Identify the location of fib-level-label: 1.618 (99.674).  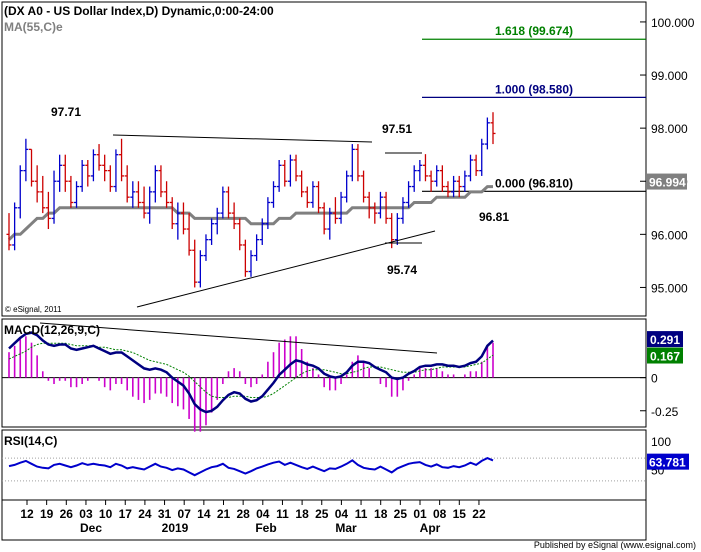
(534, 31).